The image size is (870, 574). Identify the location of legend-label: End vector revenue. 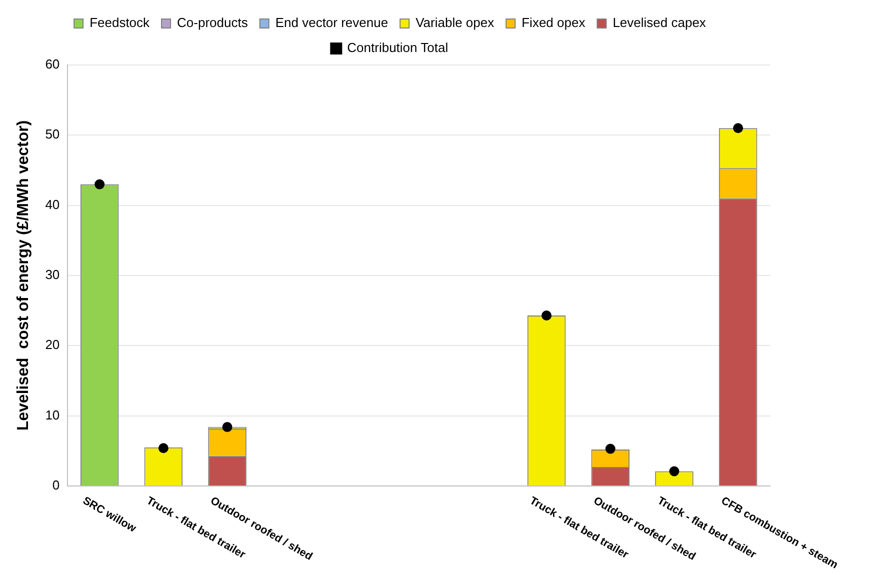
(331, 22).